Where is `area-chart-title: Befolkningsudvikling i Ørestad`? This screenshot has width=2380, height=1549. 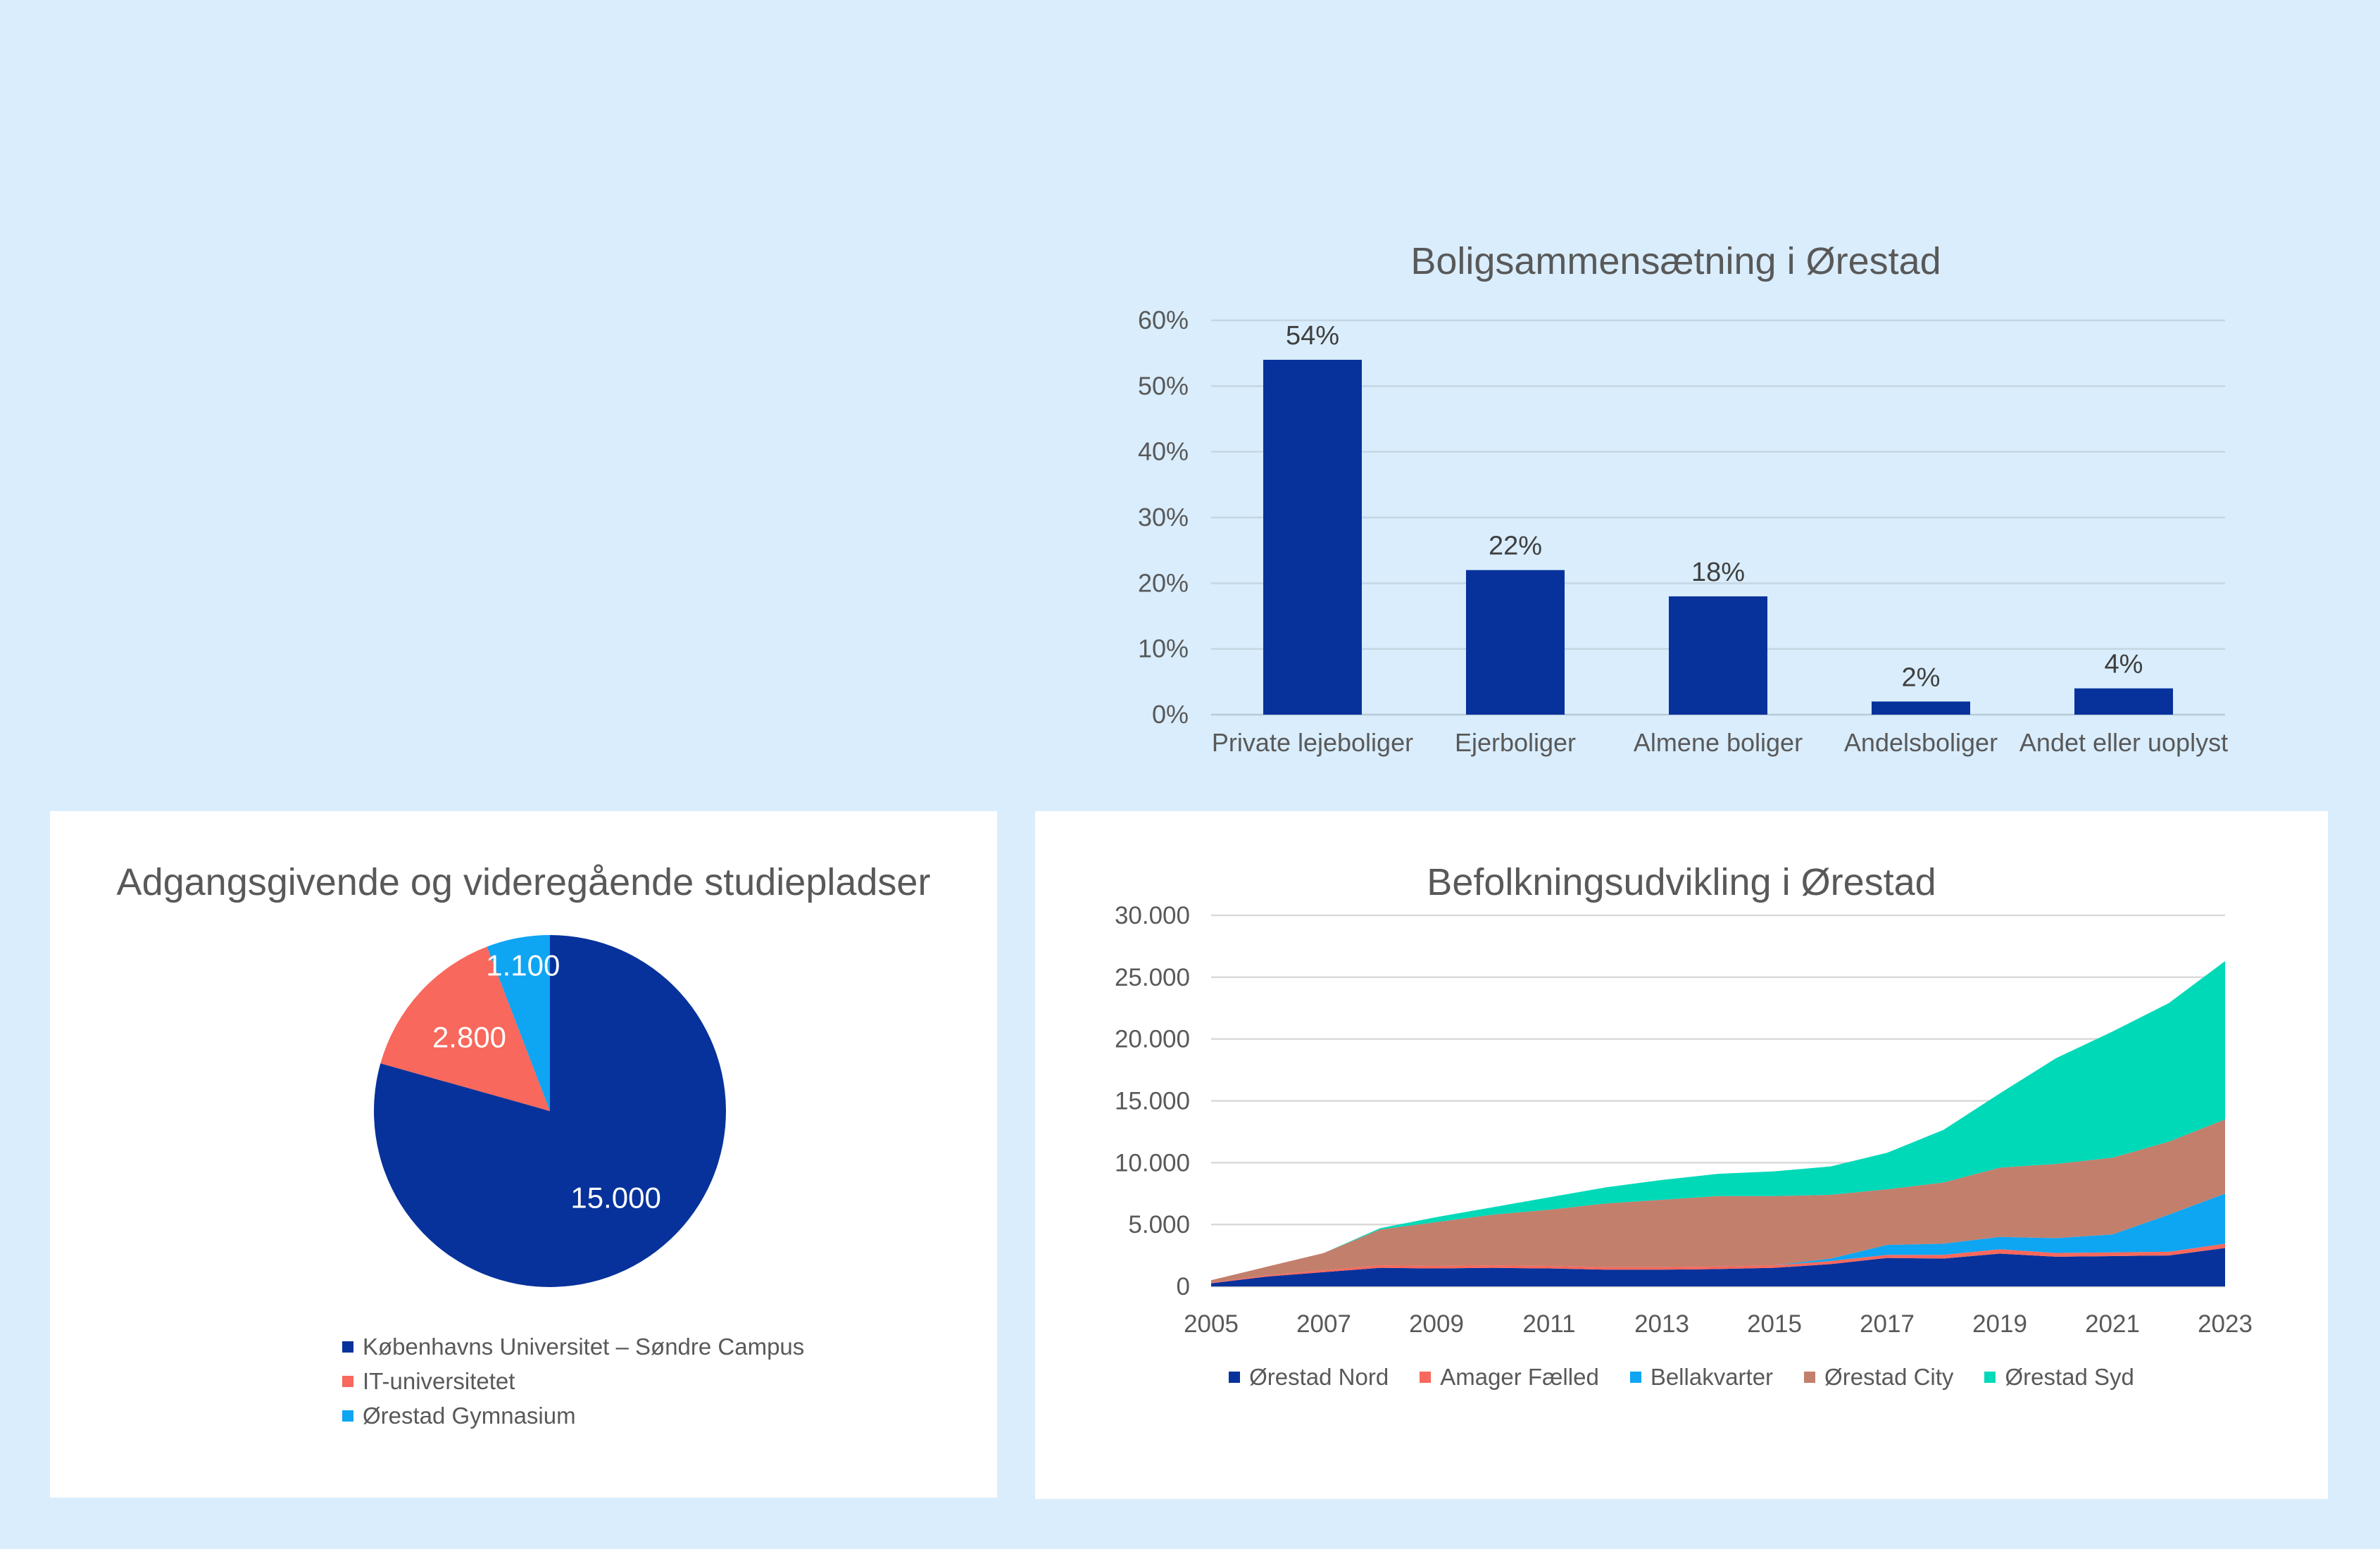 area-chart-title: Befolkningsudvikling i Ørestad is located at coordinates (1681, 882).